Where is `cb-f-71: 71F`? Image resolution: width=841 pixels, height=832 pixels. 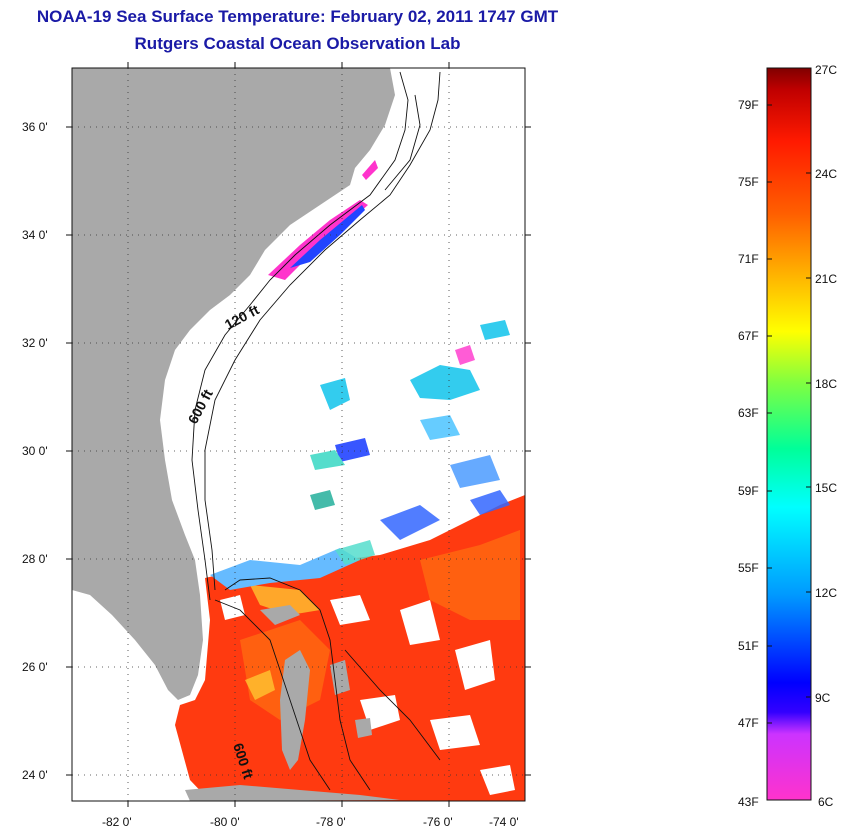
cb-f-71: 71F is located at coordinates (748, 259).